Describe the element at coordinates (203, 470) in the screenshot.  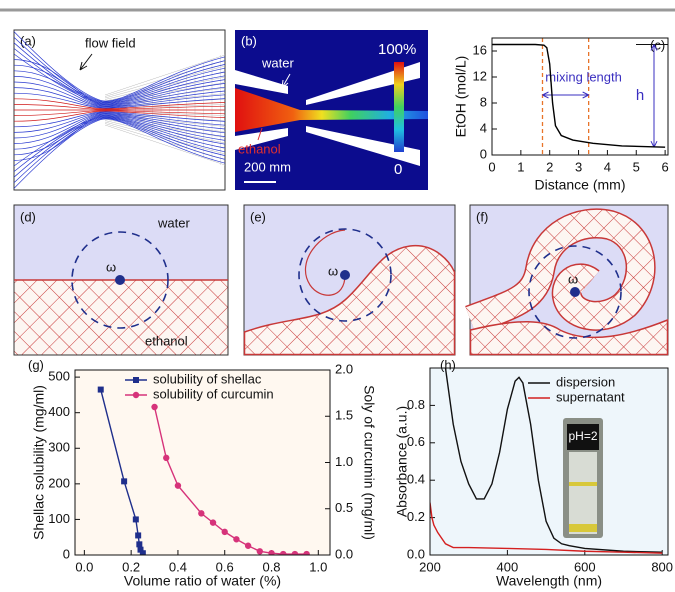
I see `plot` at that location.